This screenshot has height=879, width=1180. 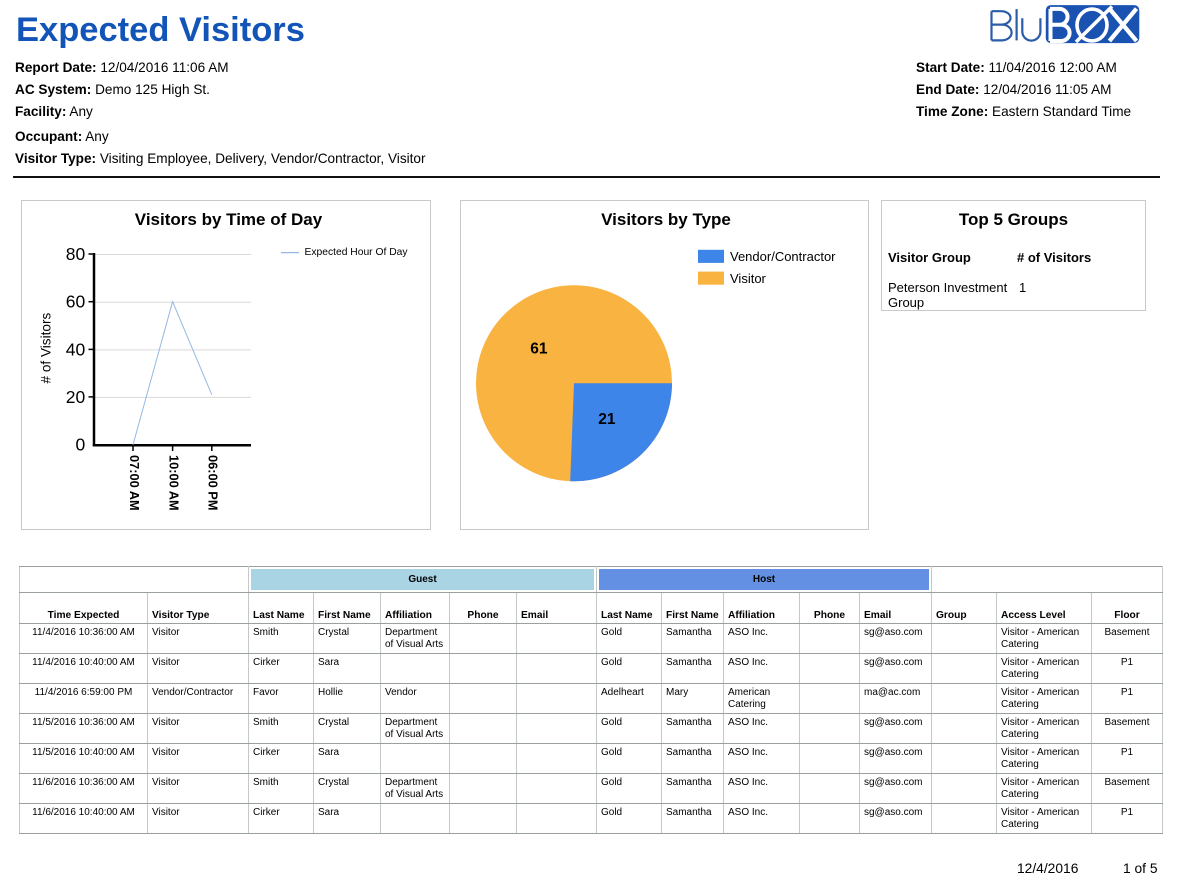 What do you see at coordinates (213, 482) in the screenshot?
I see `svg-text: 06:00 PM` at bounding box center [213, 482].